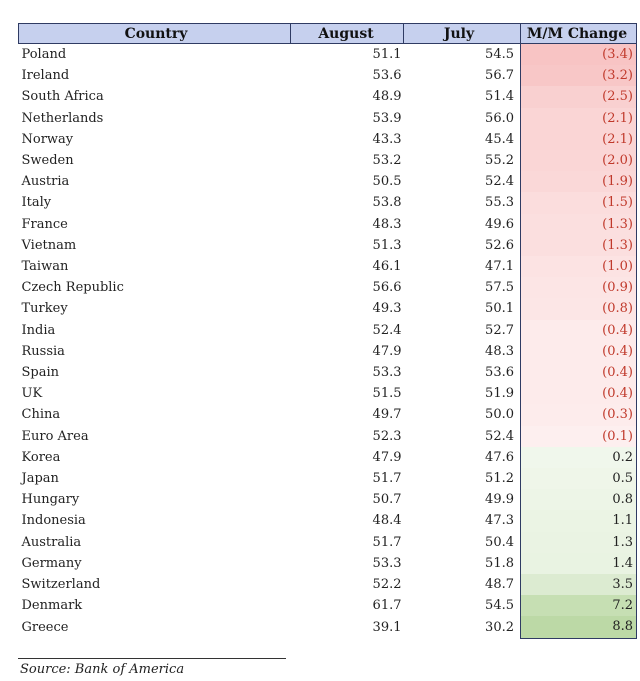 The width and height of the screenshot is (640, 681). What do you see at coordinates (47, 139) in the screenshot?
I see `cell-country: Norway` at bounding box center [47, 139].